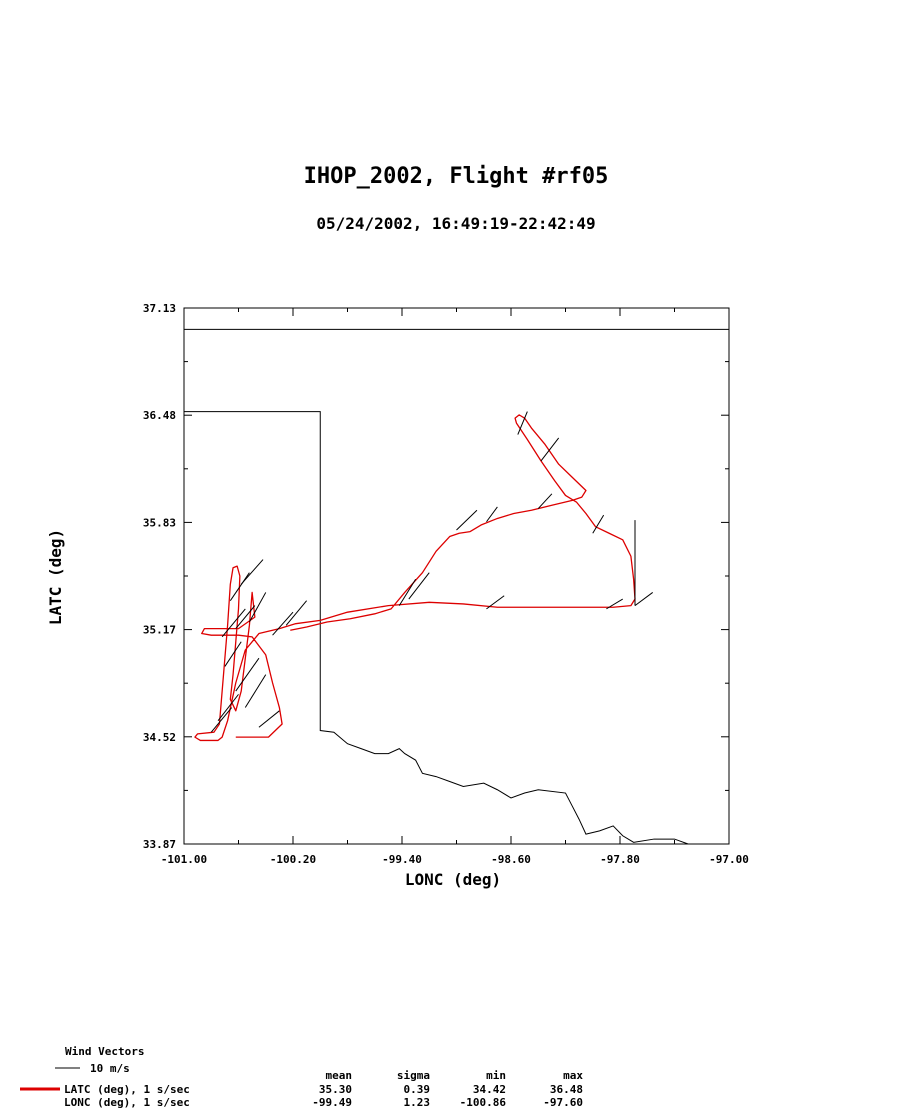 This screenshot has height=1113, width=913. I want to click on wind-vectors-legend-title: Wind Vectors, so click(104, 1051).